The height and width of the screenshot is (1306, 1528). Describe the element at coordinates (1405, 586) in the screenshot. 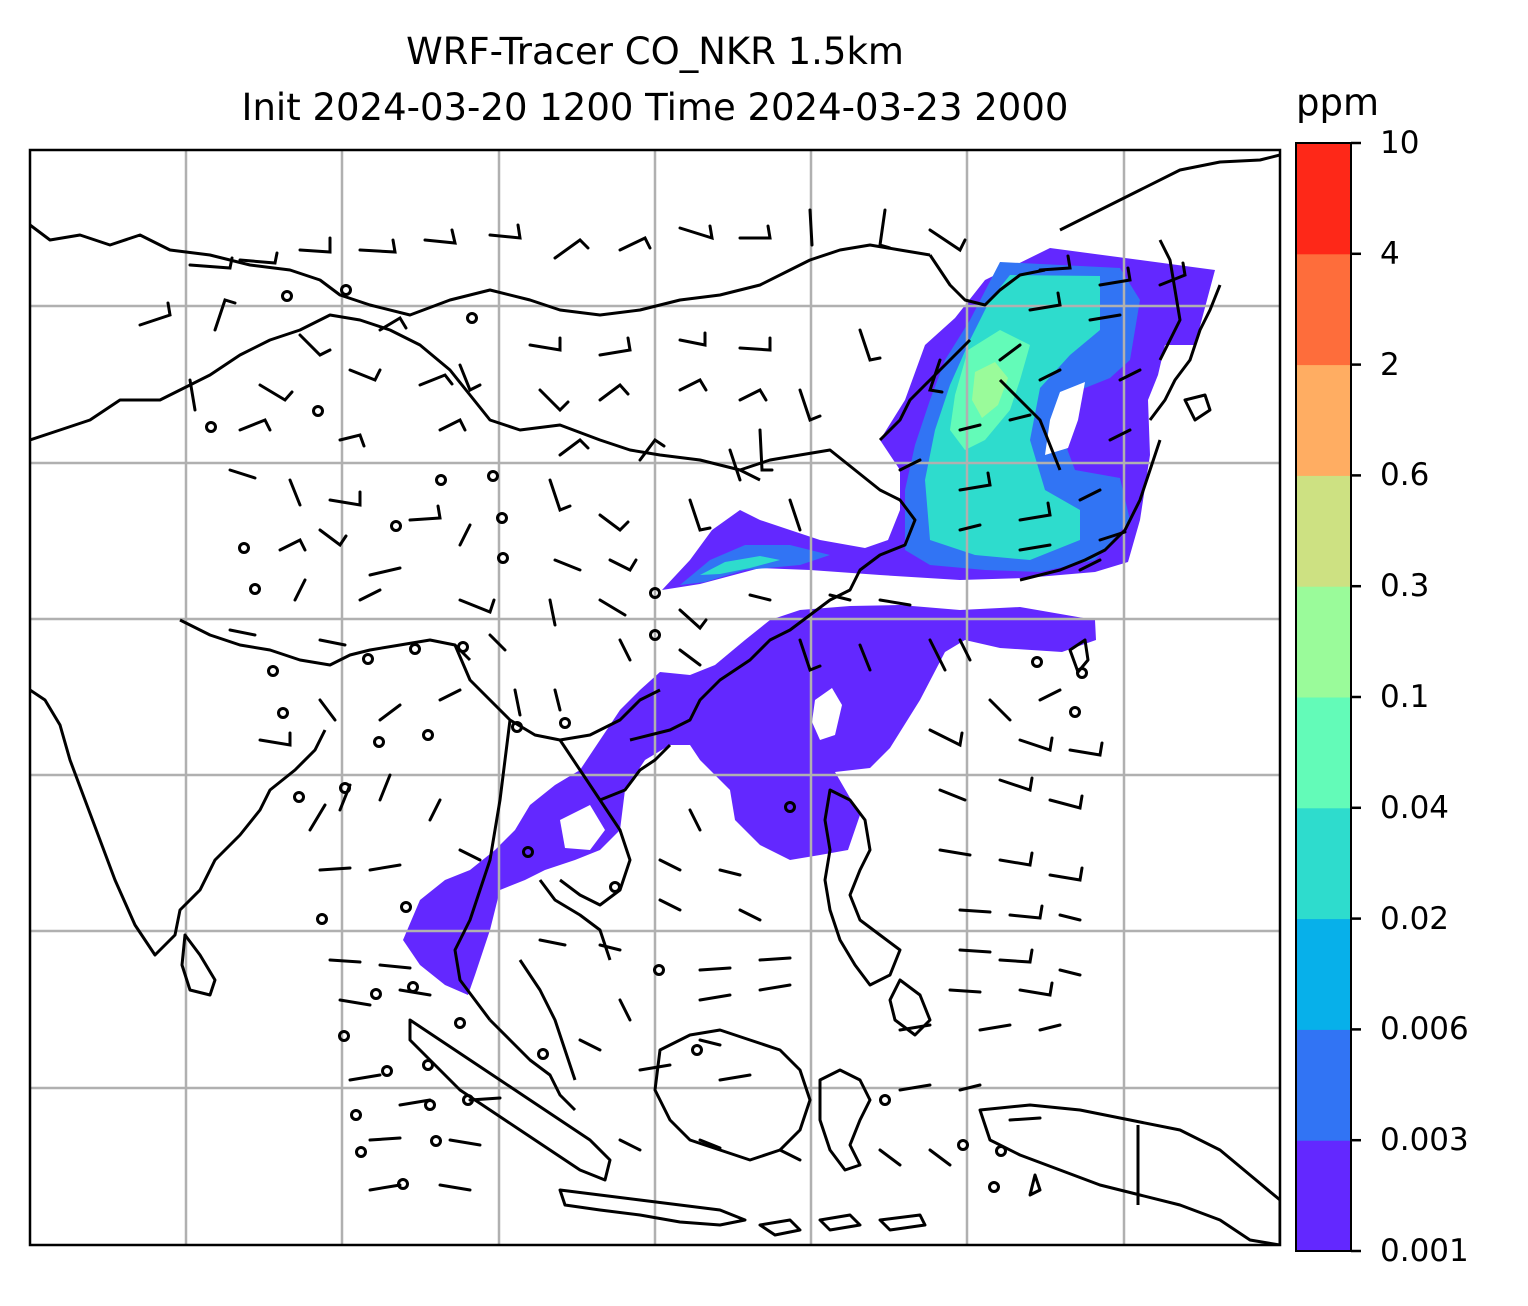

I see `colorbar-tick-label: 0.3` at that location.